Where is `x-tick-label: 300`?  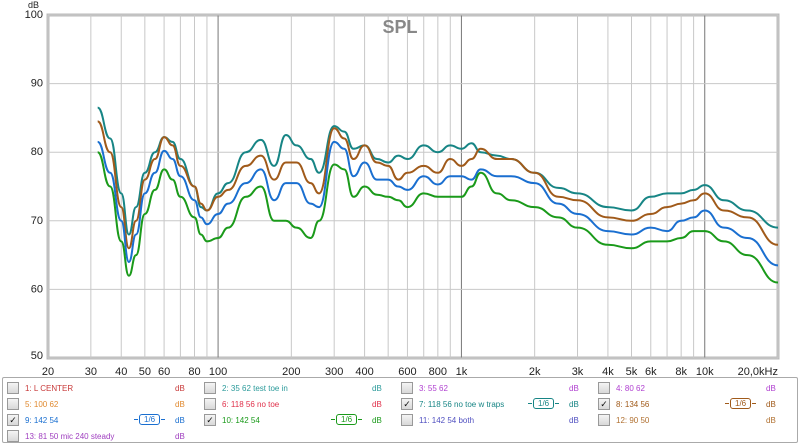 x-tick-label: 300 is located at coordinates (334, 371).